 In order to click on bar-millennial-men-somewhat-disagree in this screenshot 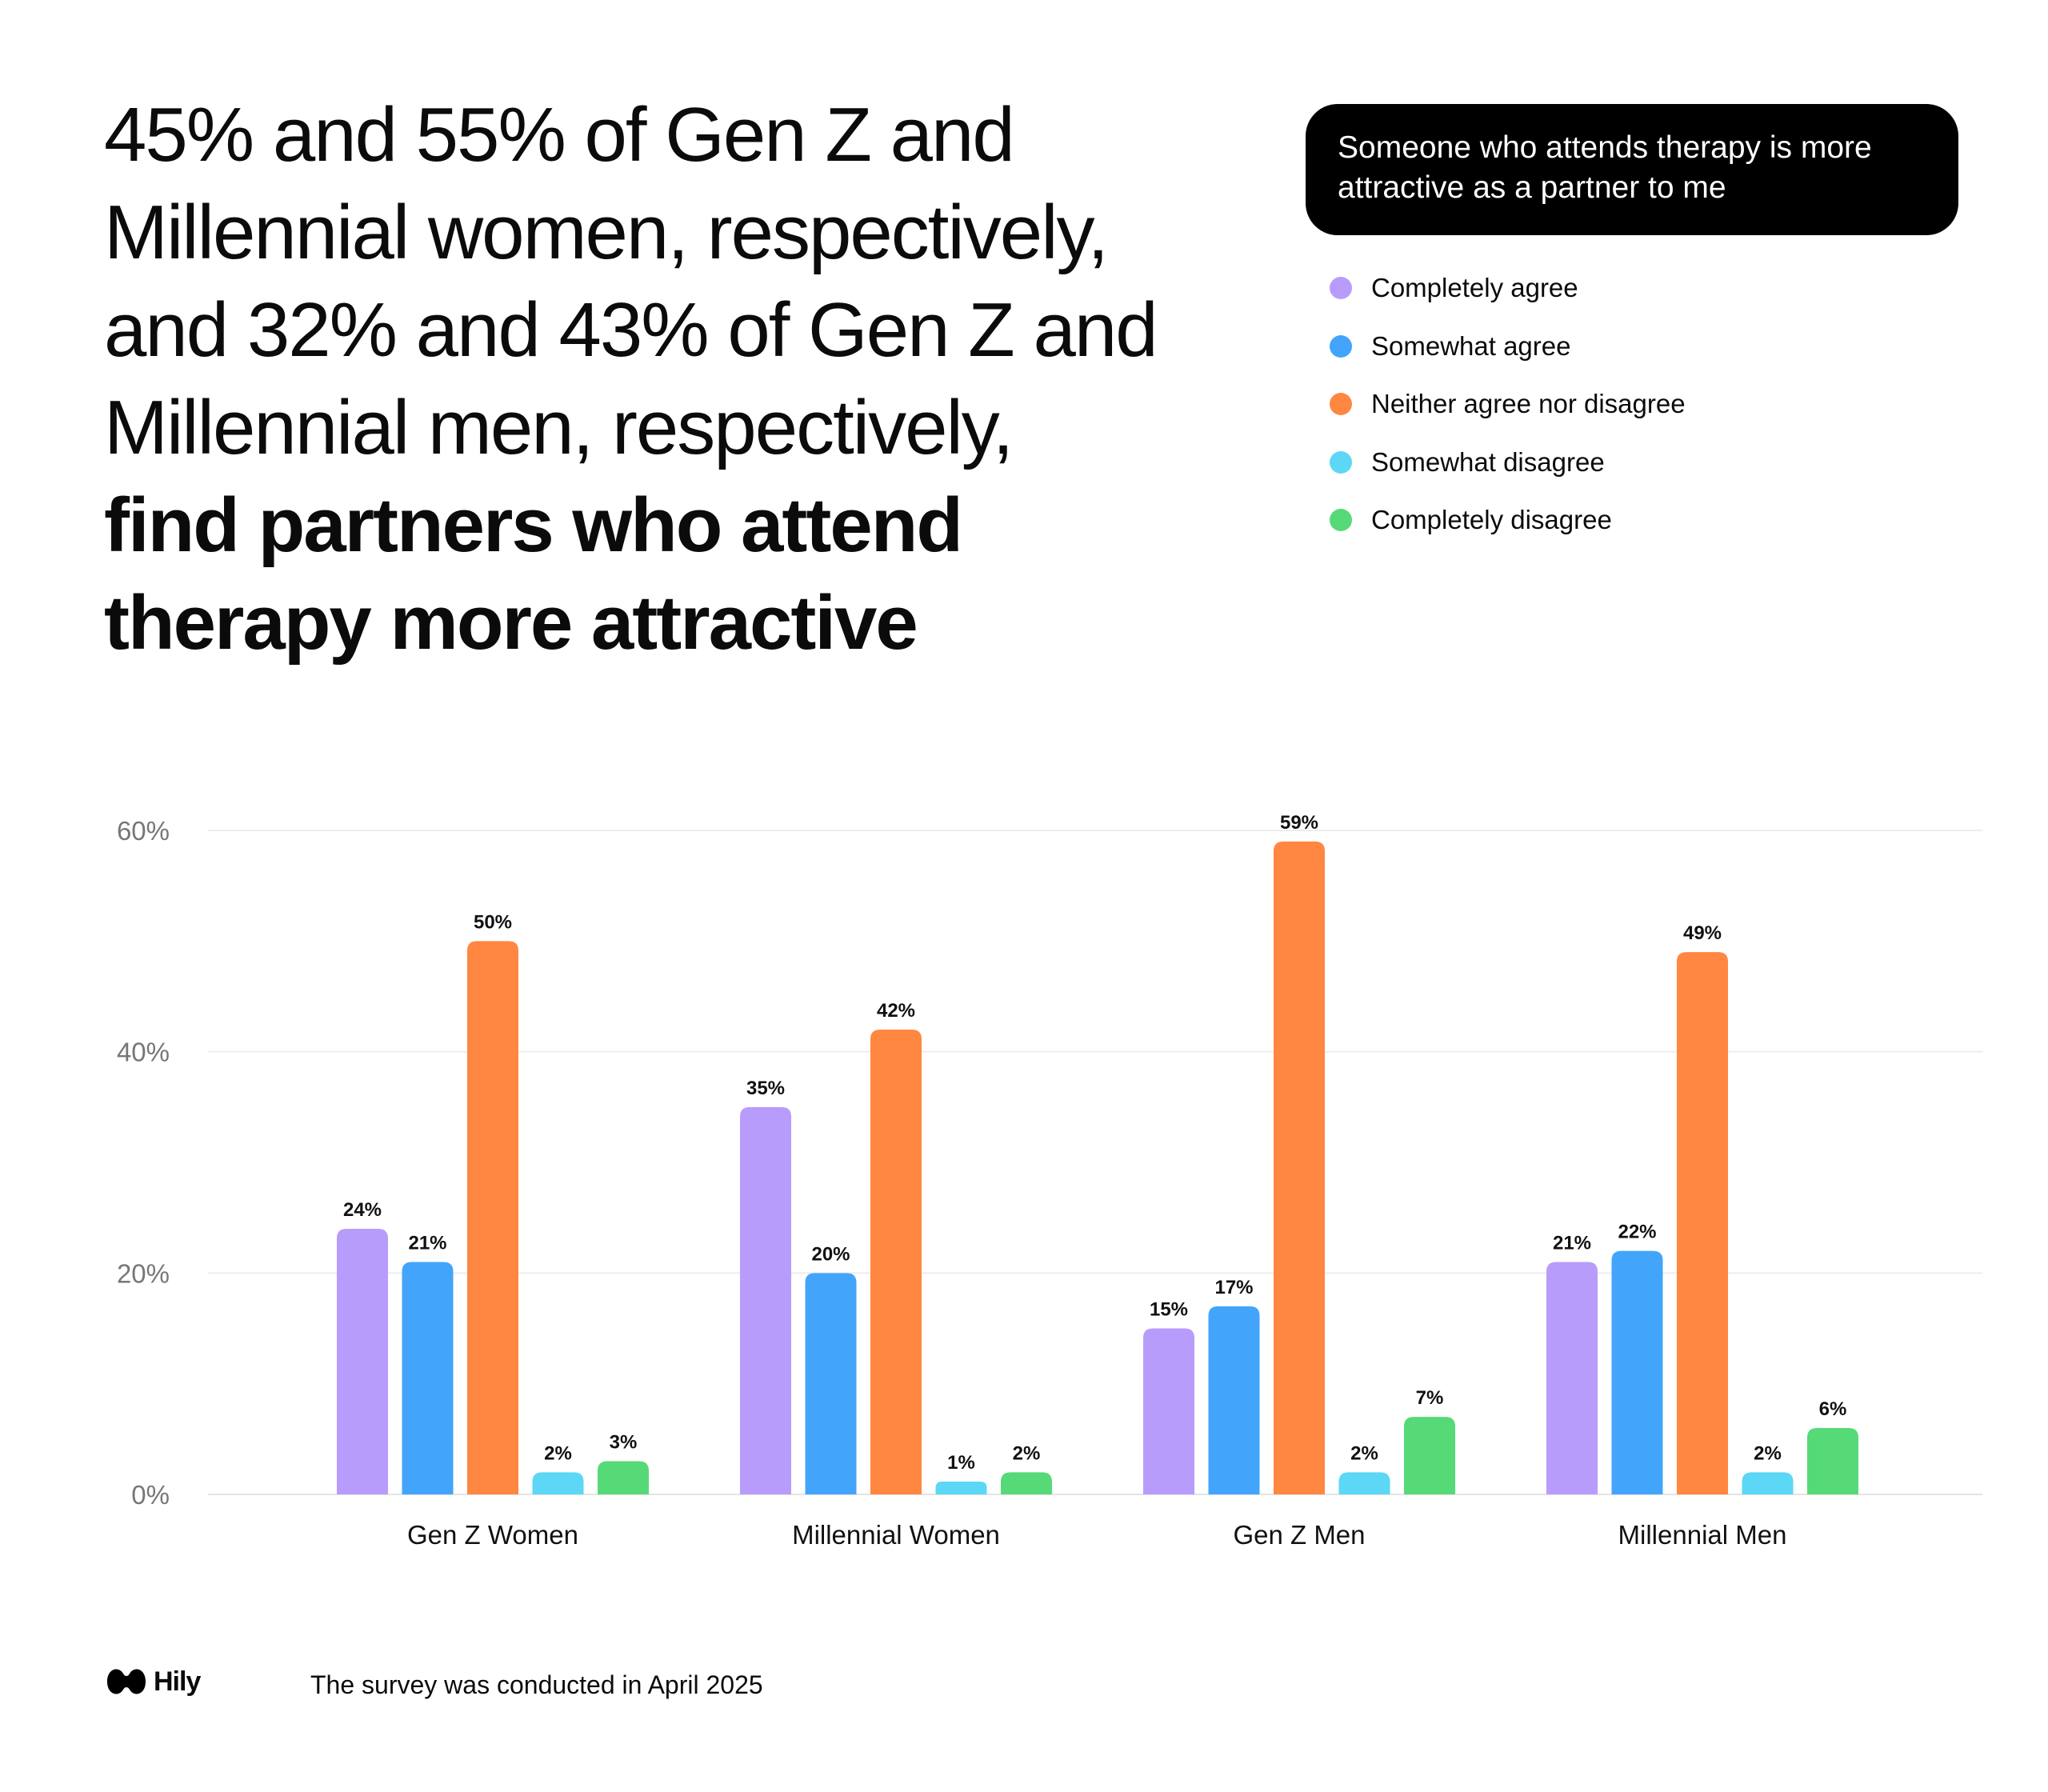, I will do `click(1768, 1483)`.